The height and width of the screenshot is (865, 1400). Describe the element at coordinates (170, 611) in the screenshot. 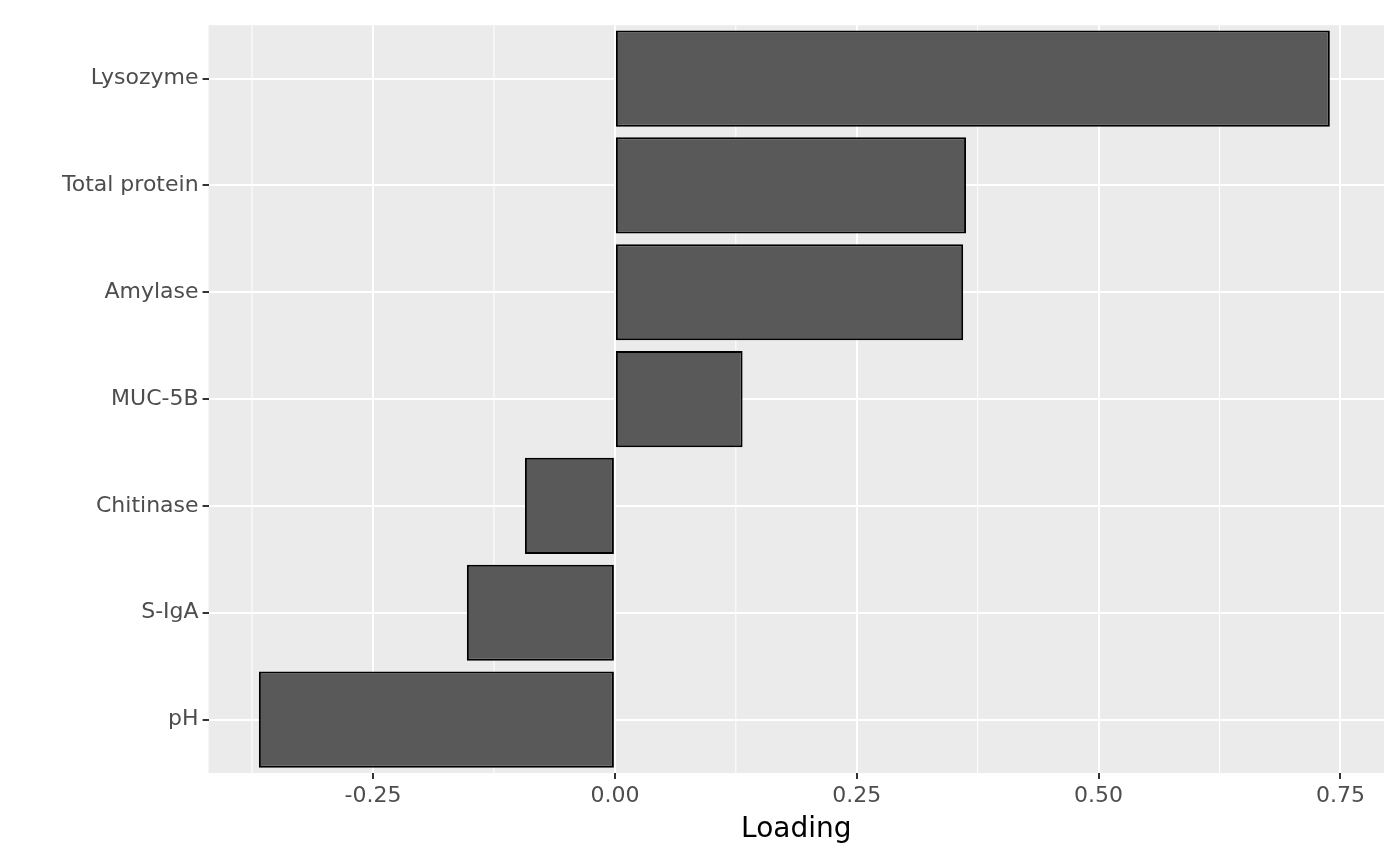

I see `y-tick-label: S-IgA` at that location.